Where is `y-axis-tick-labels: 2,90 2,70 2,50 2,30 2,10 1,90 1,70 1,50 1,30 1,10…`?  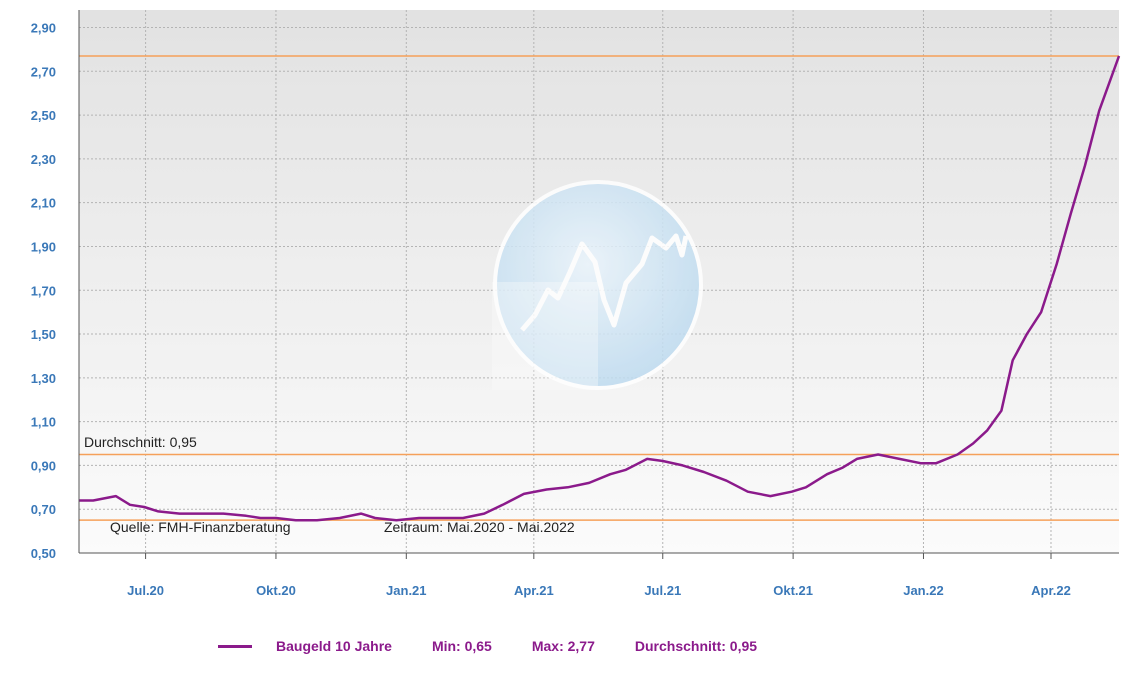
y-axis-tick-labels: 2,90 2,70 2,50 2,30 2,10 1,90 1,70 1,50 1,30 1,10… is located at coordinates (43, 291).